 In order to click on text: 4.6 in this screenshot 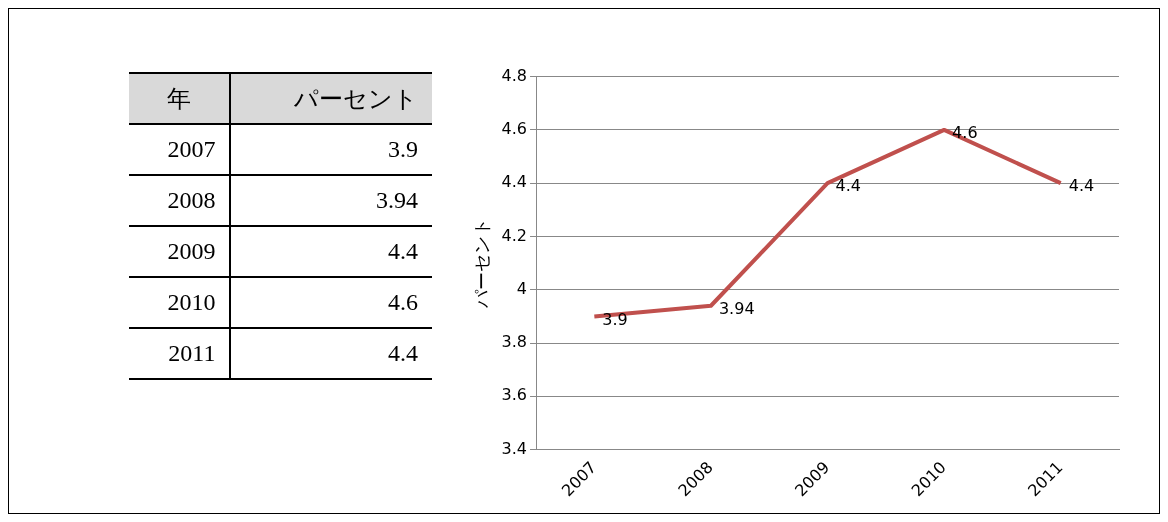, I will do `click(403, 302)`.